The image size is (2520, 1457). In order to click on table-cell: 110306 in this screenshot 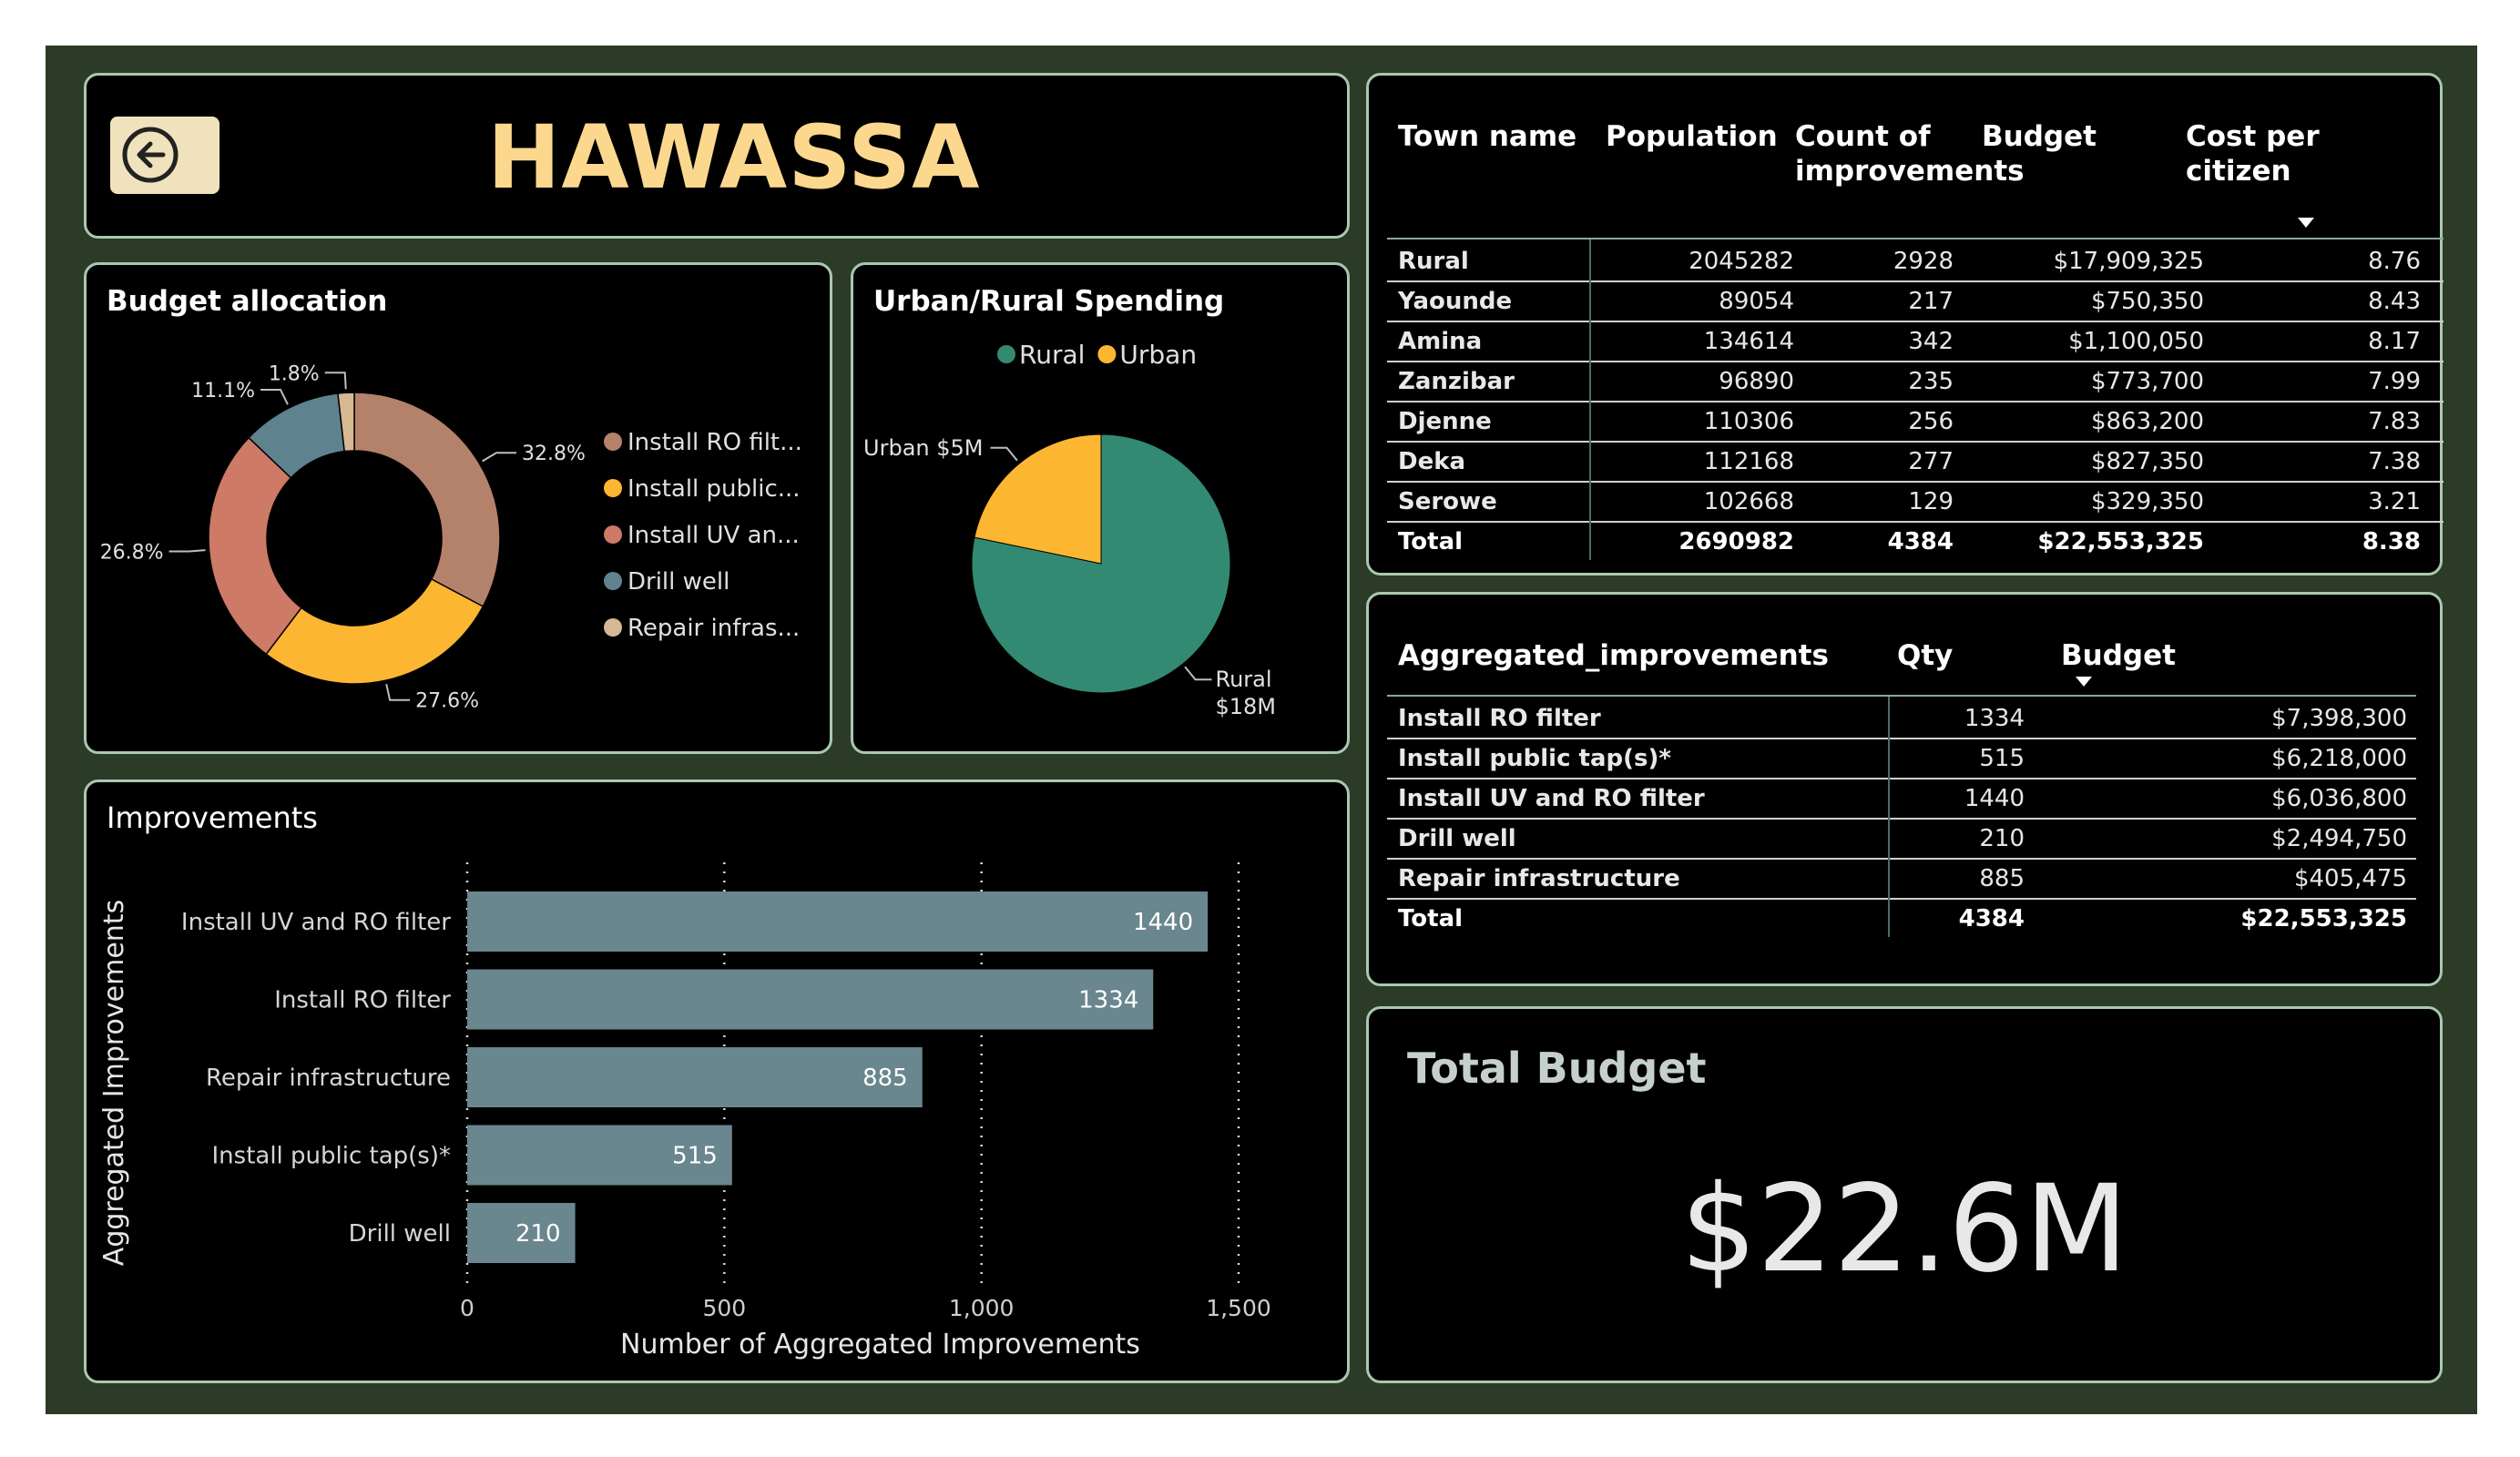, I will do `click(1748, 422)`.